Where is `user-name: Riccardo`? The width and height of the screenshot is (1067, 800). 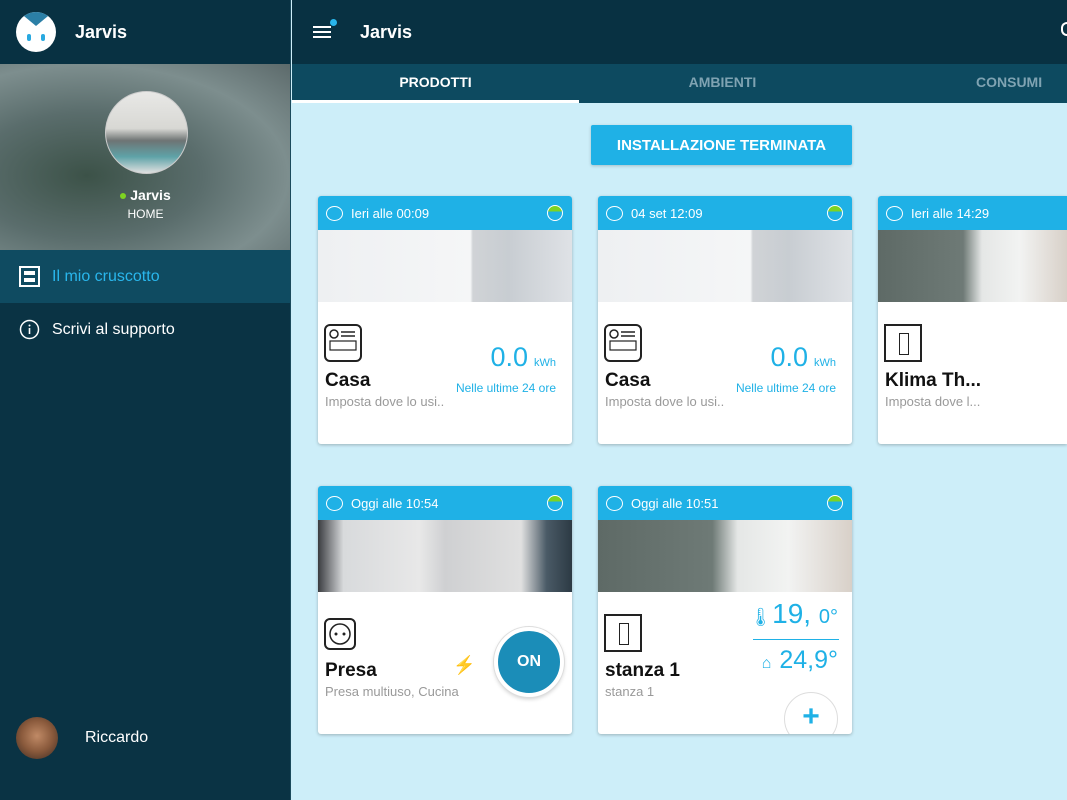
user-name: Riccardo is located at coordinates (117, 737).